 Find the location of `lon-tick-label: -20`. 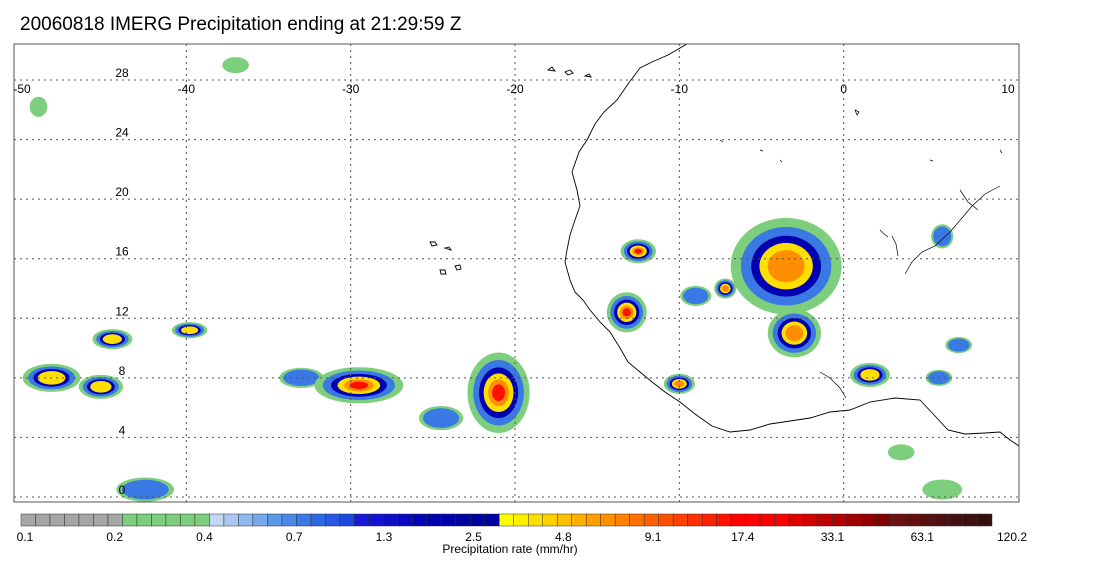

lon-tick-label: -20 is located at coordinates (515, 89).